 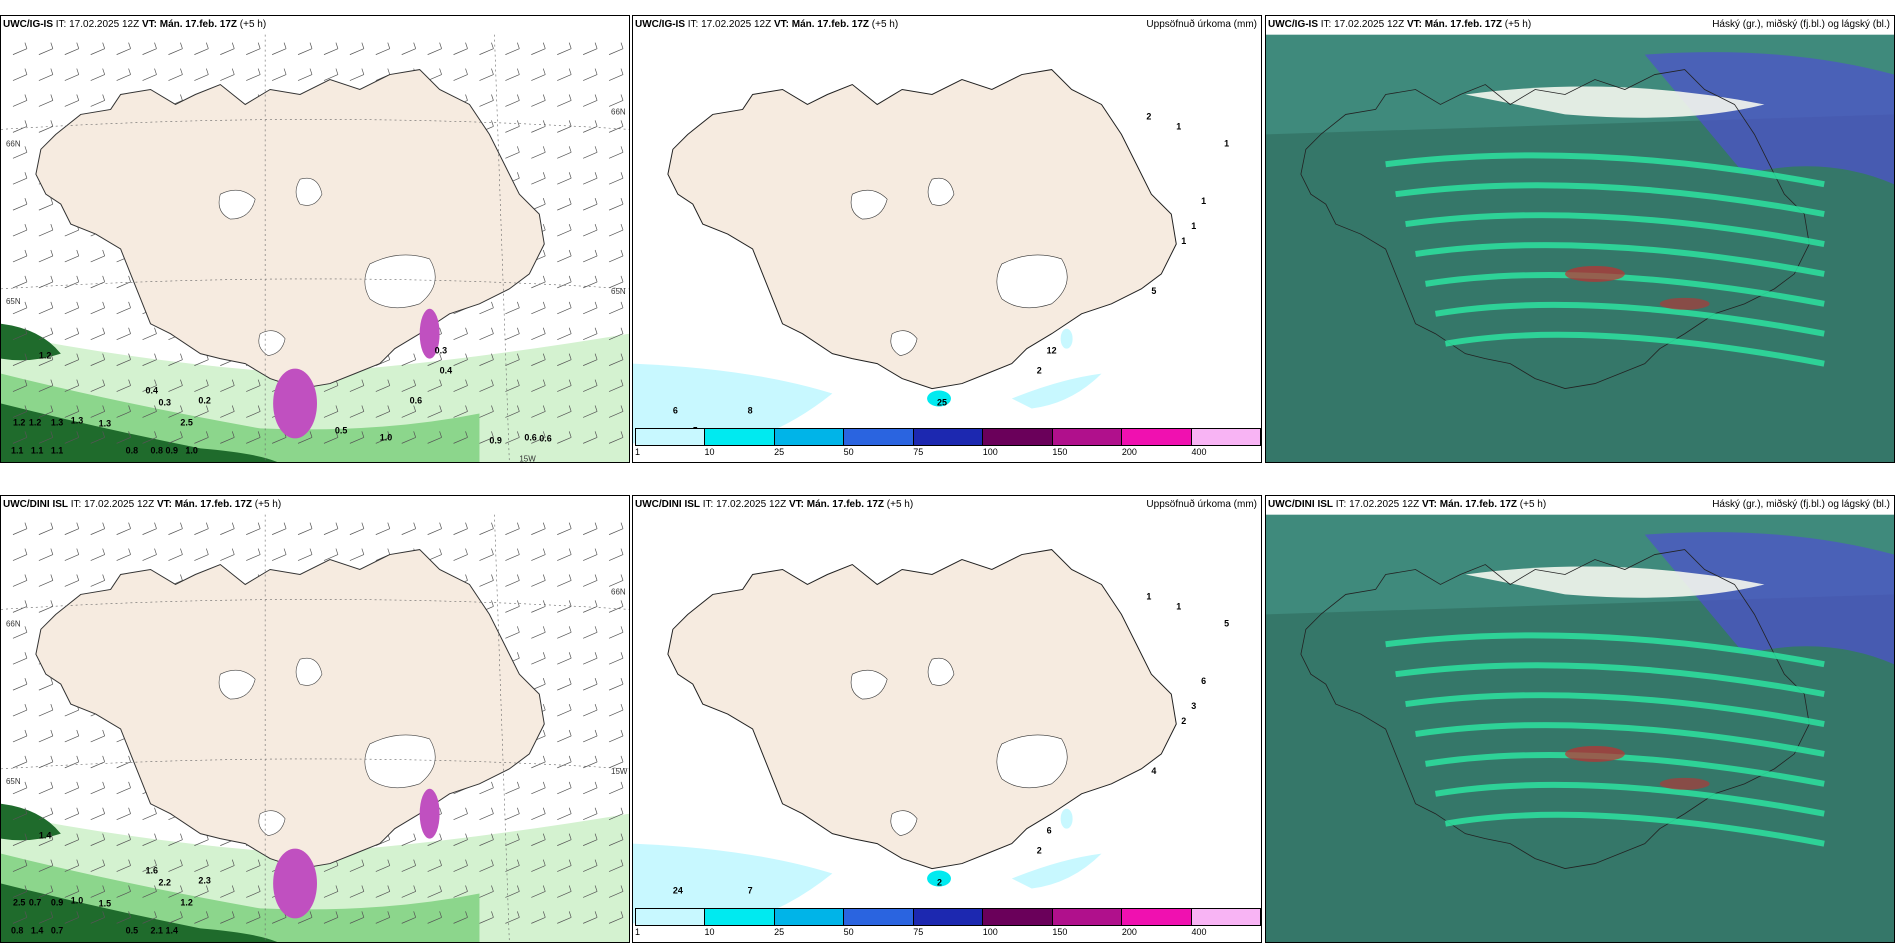 What do you see at coordinates (675, 410) in the screenshot?
I see `precip-value-label: 6` at bounding box center [675, 410].